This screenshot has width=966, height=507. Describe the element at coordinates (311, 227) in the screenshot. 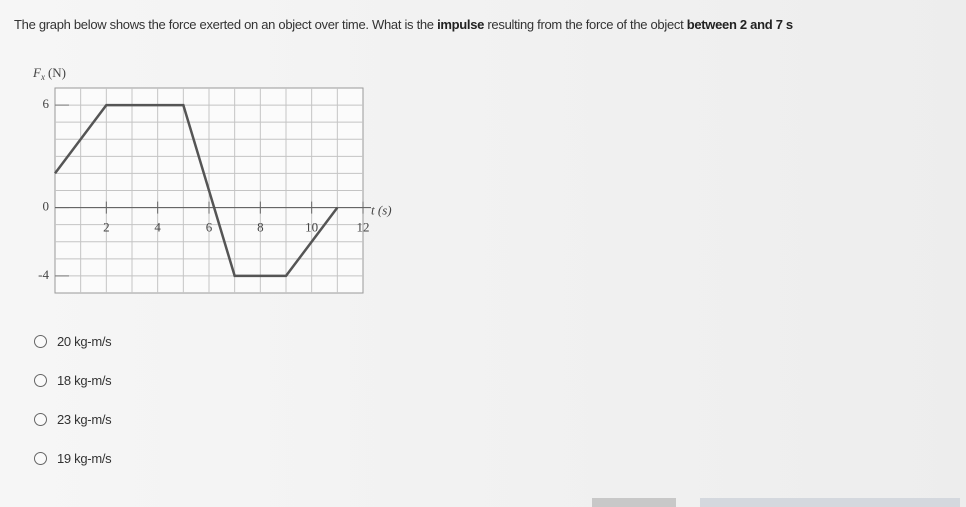

I see `x-tick-label: 10` at that location.